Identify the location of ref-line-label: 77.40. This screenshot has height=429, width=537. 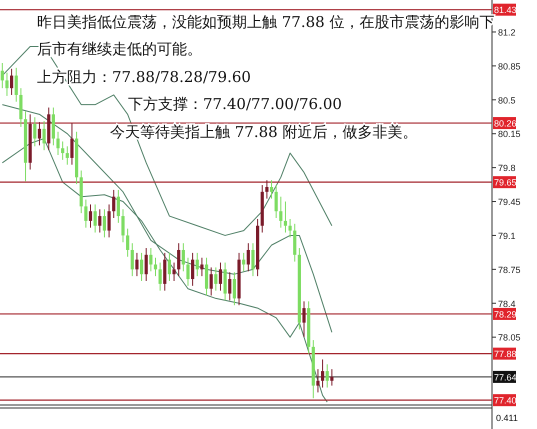
(505, 401).